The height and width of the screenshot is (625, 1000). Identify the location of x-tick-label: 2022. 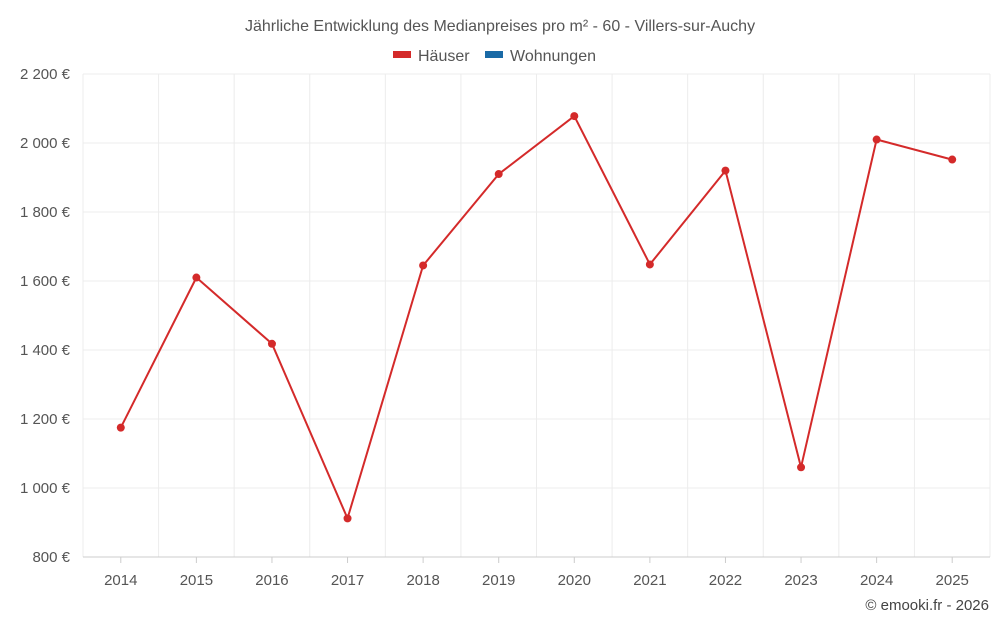
(725, 580).